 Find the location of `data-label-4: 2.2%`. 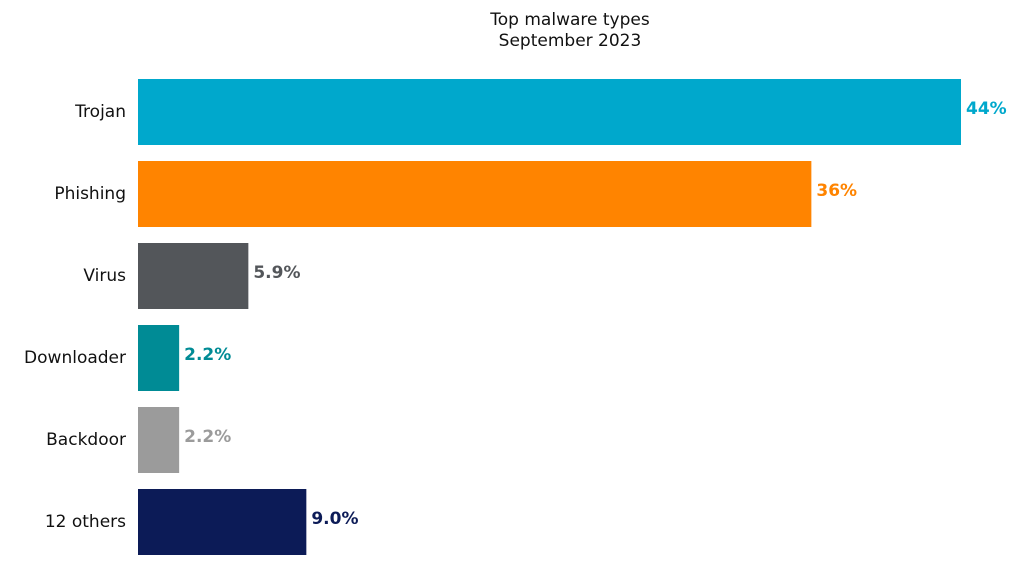

data-label-4: 2.2% is located at coordinates (207, 437).